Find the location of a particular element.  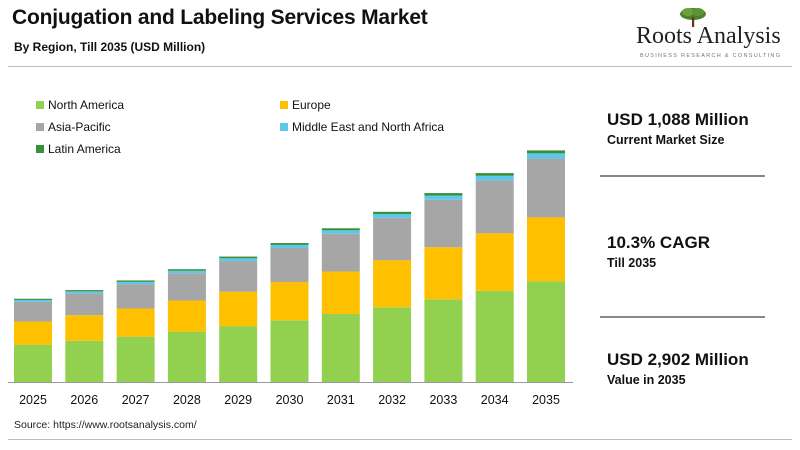

bar-segment-north-america-2032 is located at coordinates (392, 344).